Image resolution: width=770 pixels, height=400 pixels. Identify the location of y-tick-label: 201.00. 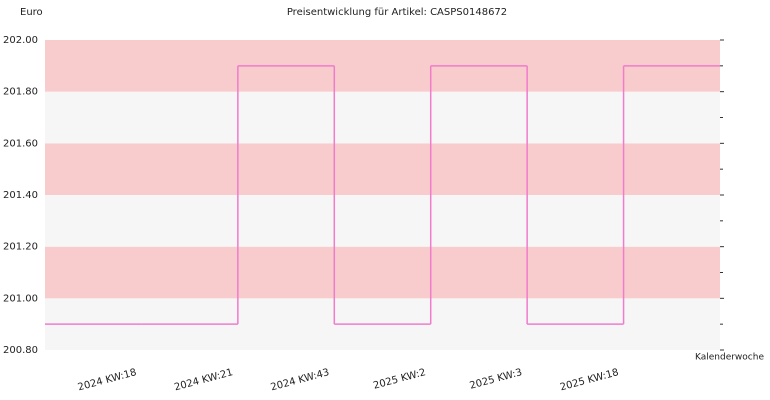
(20, 298).